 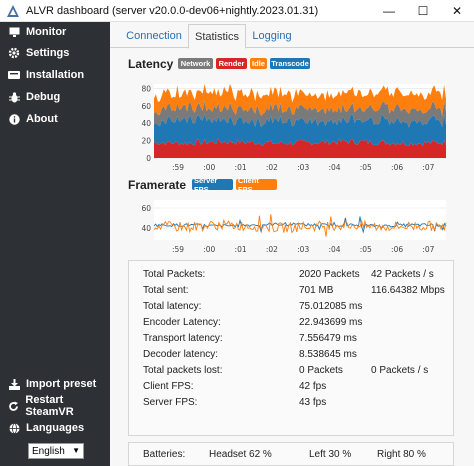 I want to click on alvr-logo-icon, so click(x=13, y=10).